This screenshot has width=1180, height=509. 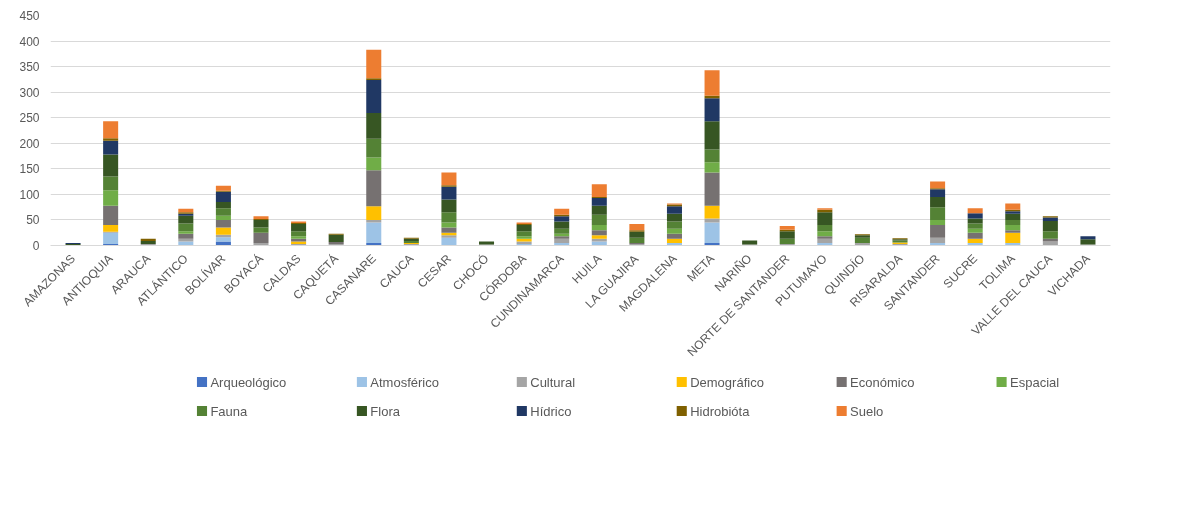 I want to click on legend-label: Suelo, so click(x=867, y=411).